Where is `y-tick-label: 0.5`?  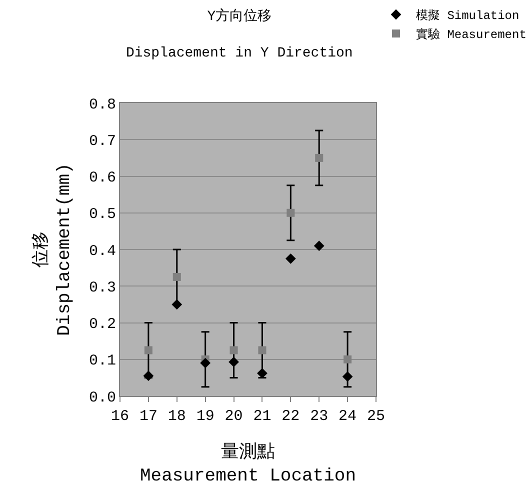 y-tick-label: 0.5 is located at coordinates (102, 215).